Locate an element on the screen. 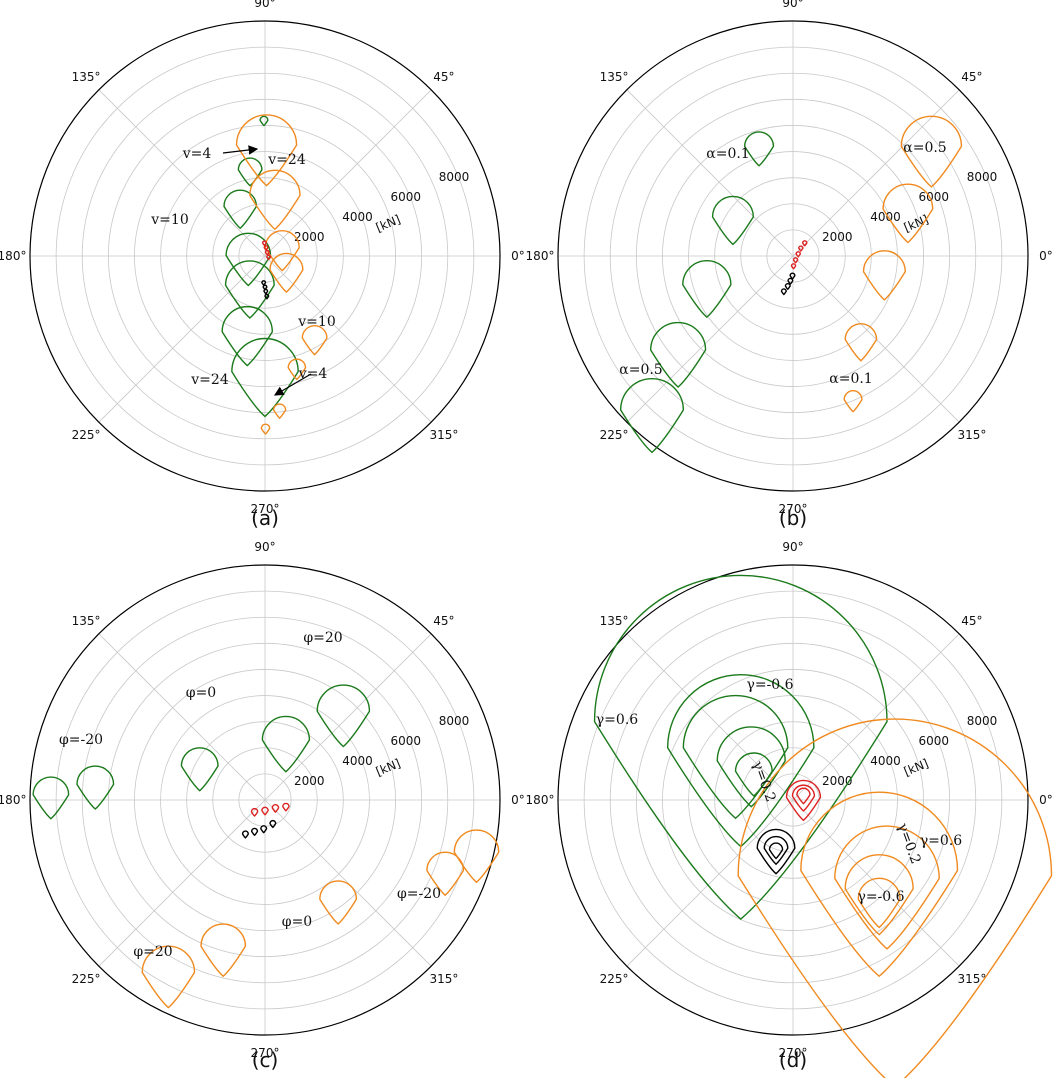  panel-caption: (d) is located at coordinates (793, 1060).